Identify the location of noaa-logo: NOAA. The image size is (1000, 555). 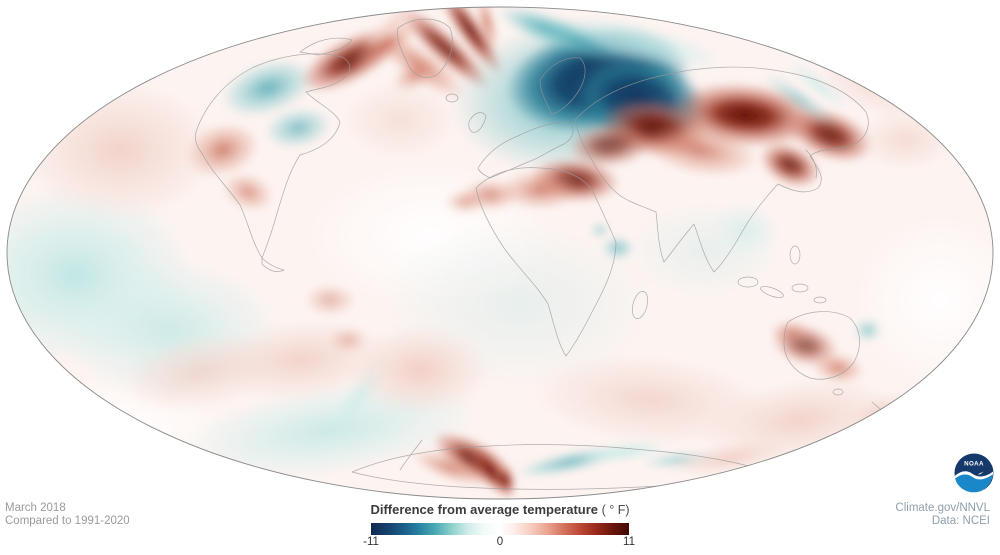
(974, 473).